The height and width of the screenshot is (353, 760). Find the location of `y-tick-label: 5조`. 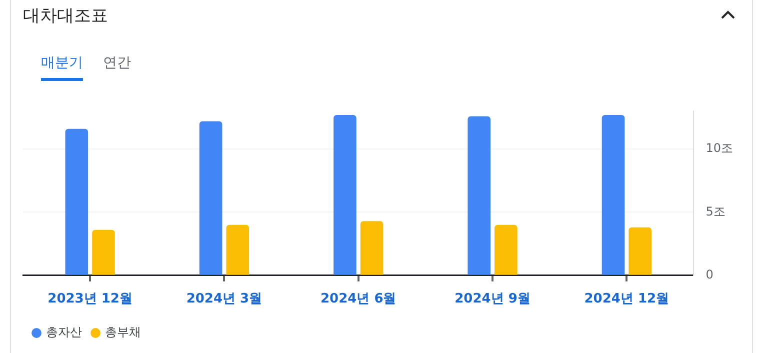

y-tick-label: 5조 is located at coordinates (716, 211).